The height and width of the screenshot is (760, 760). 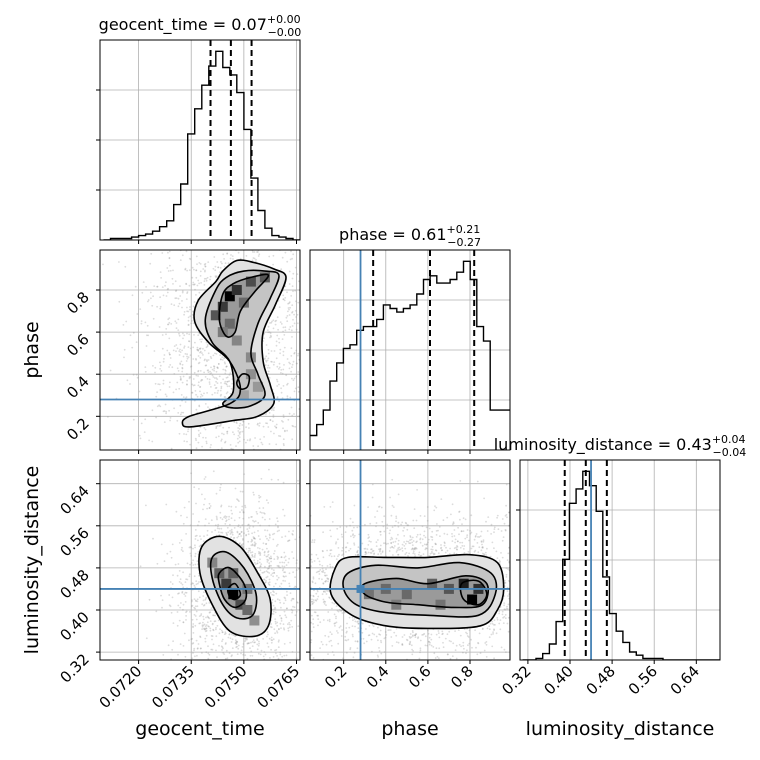 What do you see at coordinates (200, 560) in the screenshot?
I see `panel-frame` at bounding box center [200, 560].